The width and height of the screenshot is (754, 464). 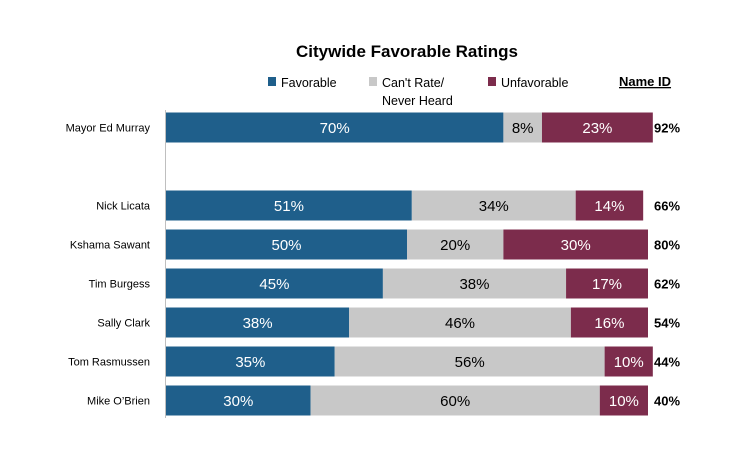 What do you see at coordinates (534, 83) in the screenshot?
I see `legend-label-unfavorable: Unfavorable` at bounding box center [534, 83].